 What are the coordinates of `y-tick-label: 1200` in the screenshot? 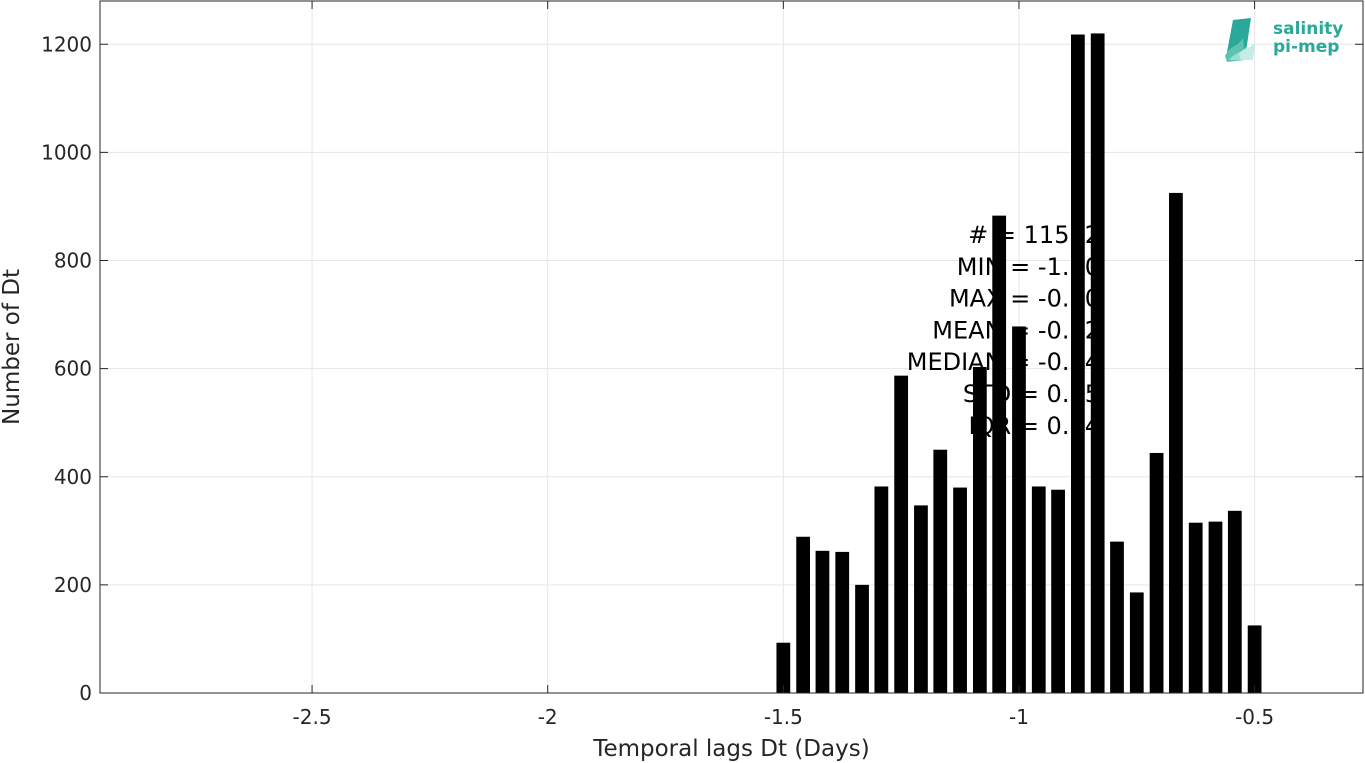 It's located at (66, 44).